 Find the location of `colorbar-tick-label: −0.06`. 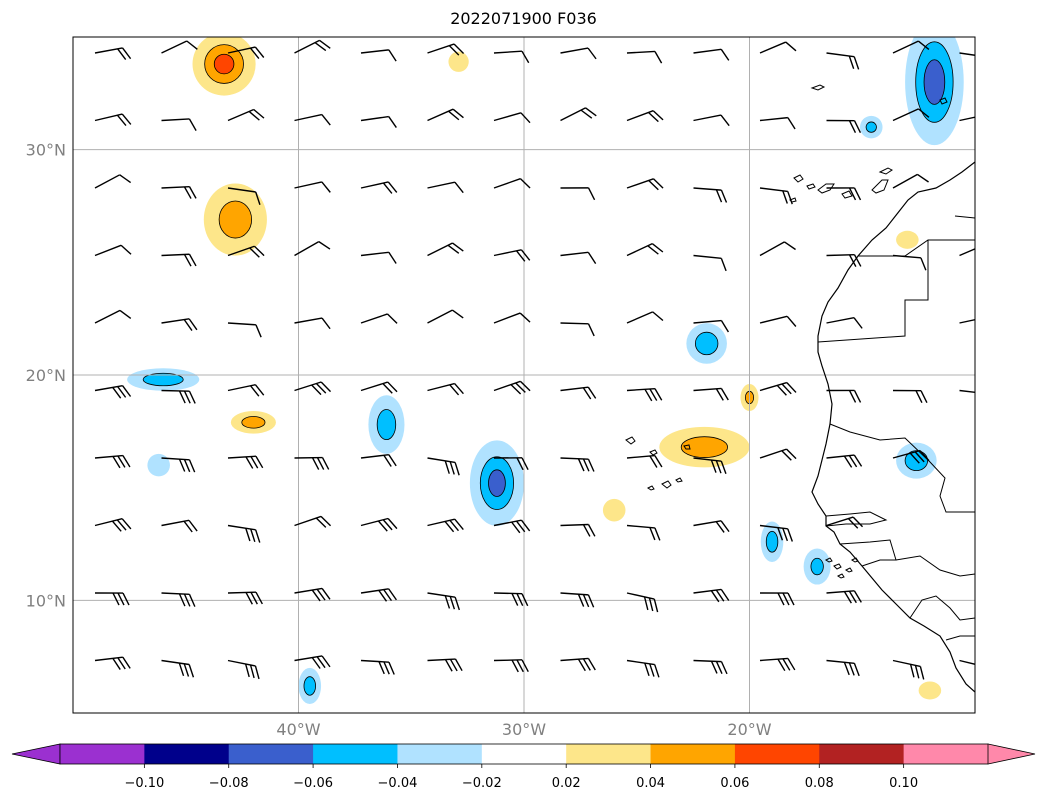

colorbar-tick-label: −0.06 is located at coordinates (313, 783).